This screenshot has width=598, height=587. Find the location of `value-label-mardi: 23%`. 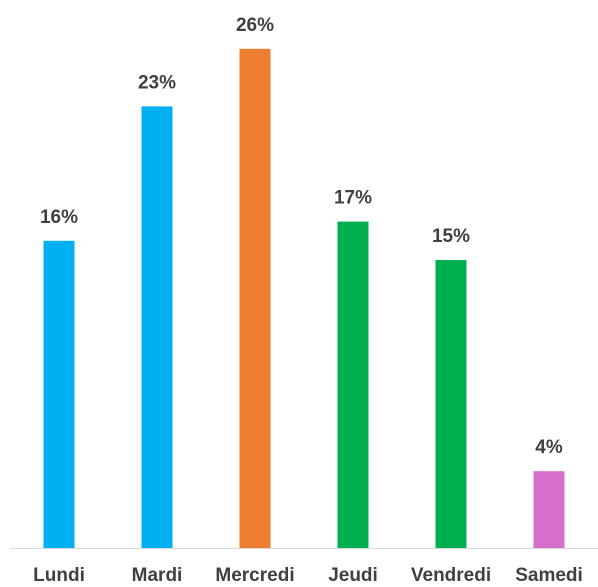

value-label-mardi: 23% is located at coordinates (157, 82).